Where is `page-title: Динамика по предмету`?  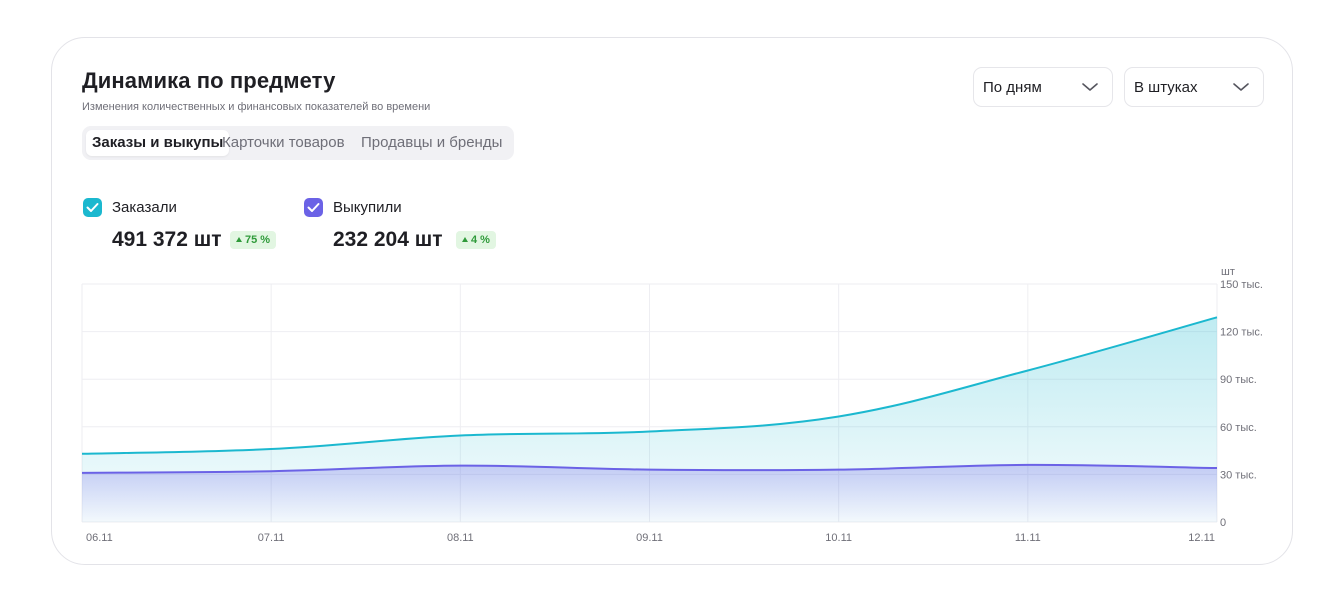 page-title: Динамика по предмету is located at coordinates (209, 80).